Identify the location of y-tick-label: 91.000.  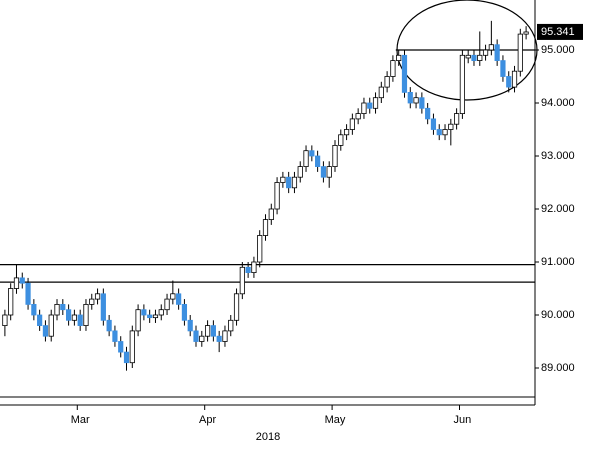
(558, 262).